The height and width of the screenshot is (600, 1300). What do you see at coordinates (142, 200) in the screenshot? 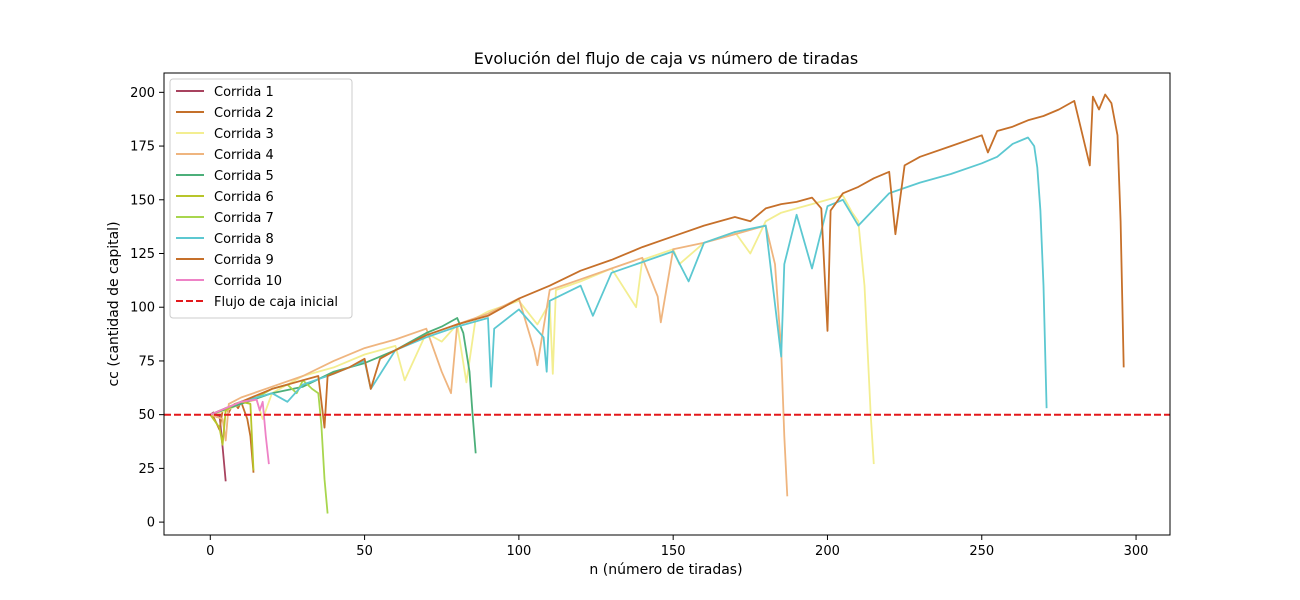
I see `y-tick-label: 150` at bounding box center [142, 200].